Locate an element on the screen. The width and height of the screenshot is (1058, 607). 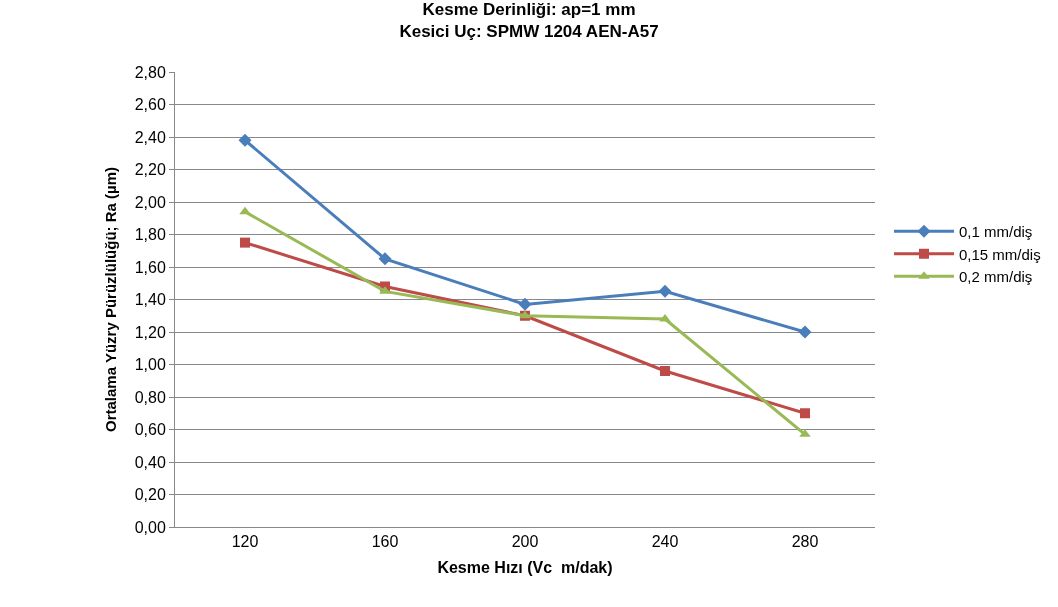
y-tick-label: 1,60 is located at coordinates (150, 267).